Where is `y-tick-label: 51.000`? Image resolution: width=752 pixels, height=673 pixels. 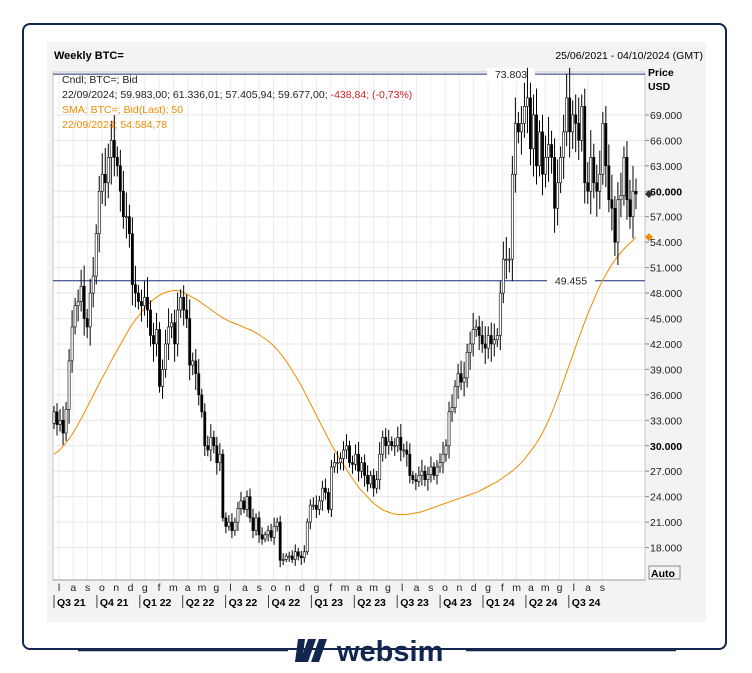 y-tick-label: 51.000 is located at coordinates (666, 269).